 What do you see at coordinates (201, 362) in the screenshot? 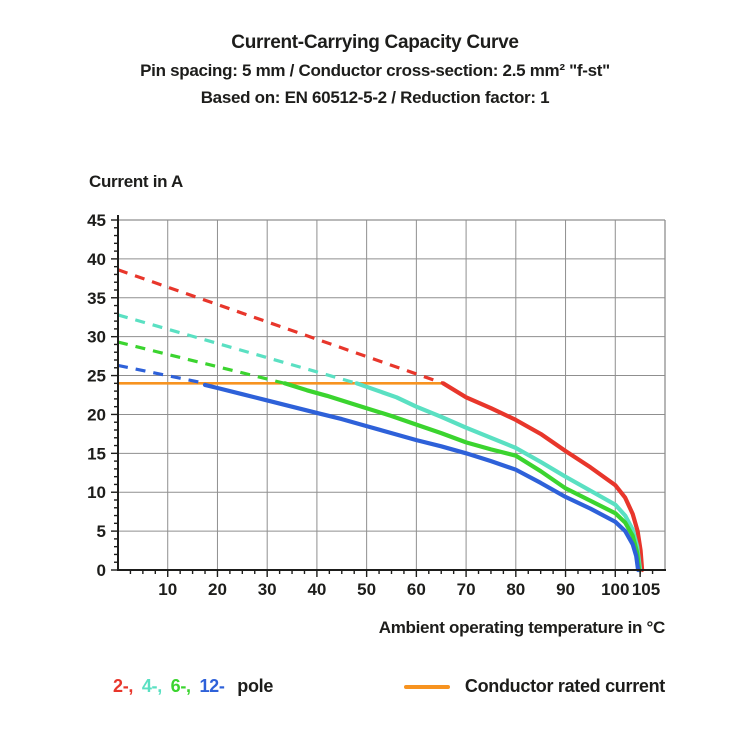
I see `curve-dashed-6-pole` at bounding box center [201, 362].